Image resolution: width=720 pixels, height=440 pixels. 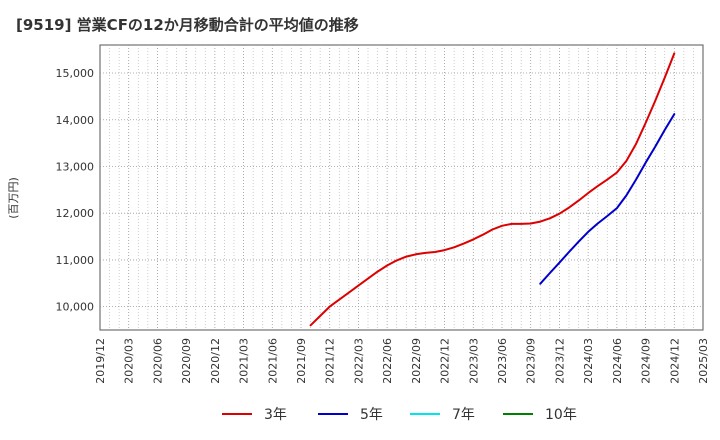 I want to click on x-tick-label: 2021/03, so click(x=244, y=361).